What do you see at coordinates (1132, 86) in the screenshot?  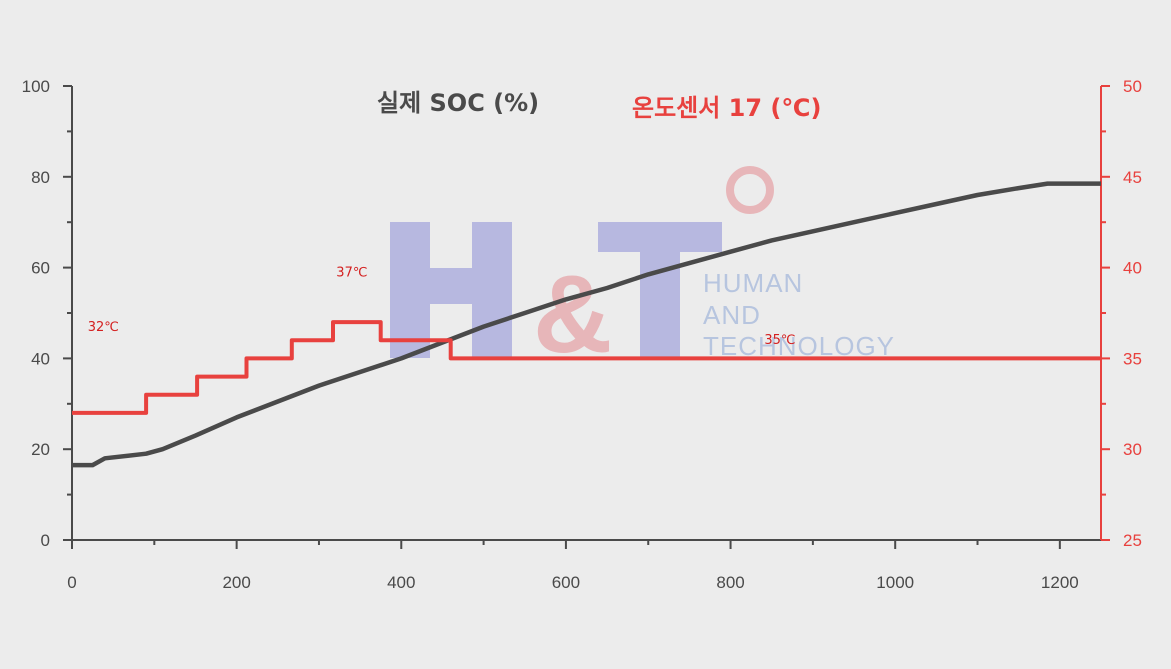 I see `y-right-tick-label: 50` at bounding box center [1132, 86].